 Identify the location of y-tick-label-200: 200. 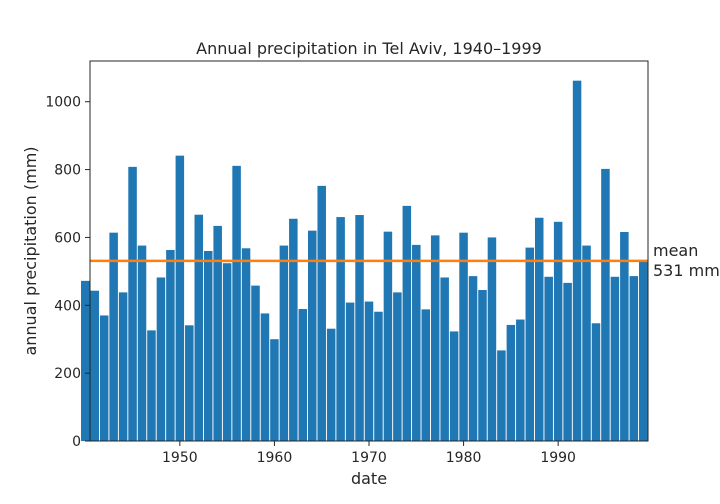
(67, 374).